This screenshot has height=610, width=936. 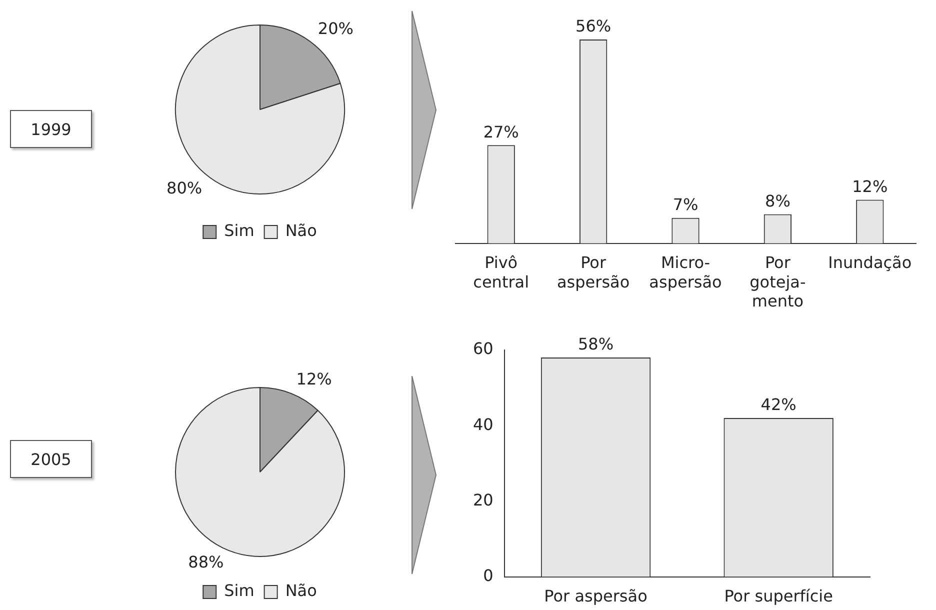 What do you see at coordinates (778, 404) in the screenshot?
I see `data-label: 42%` at bounding box center [778, 404].